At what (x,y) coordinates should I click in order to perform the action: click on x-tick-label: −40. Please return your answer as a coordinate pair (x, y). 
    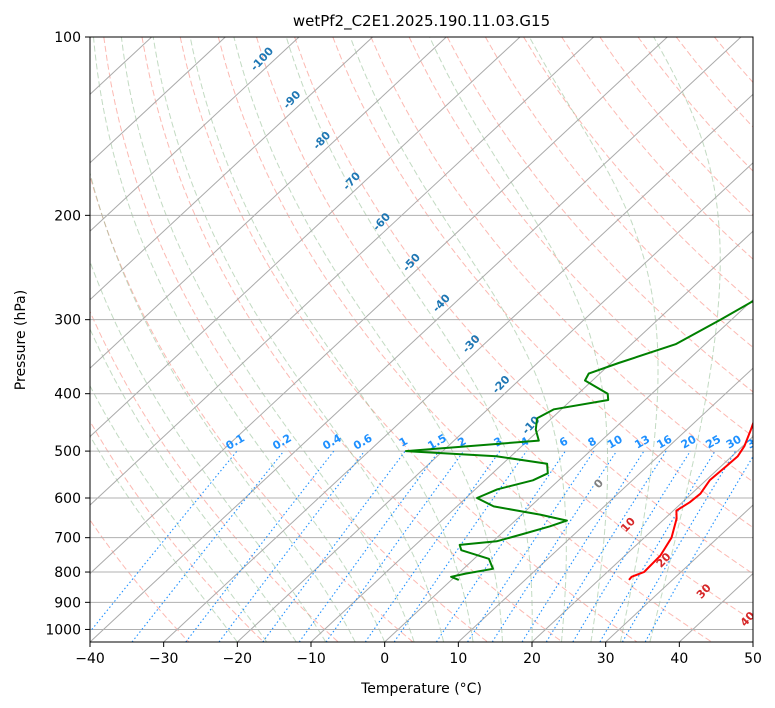
    Looking at the image, I should click on (90, 659).